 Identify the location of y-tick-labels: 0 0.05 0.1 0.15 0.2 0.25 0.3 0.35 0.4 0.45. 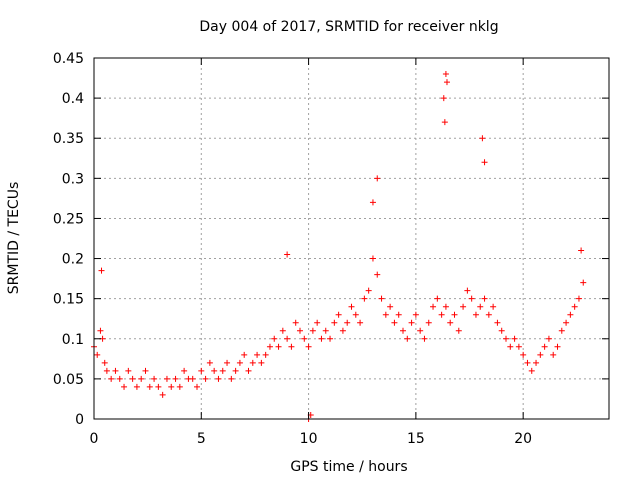
(68, 239).